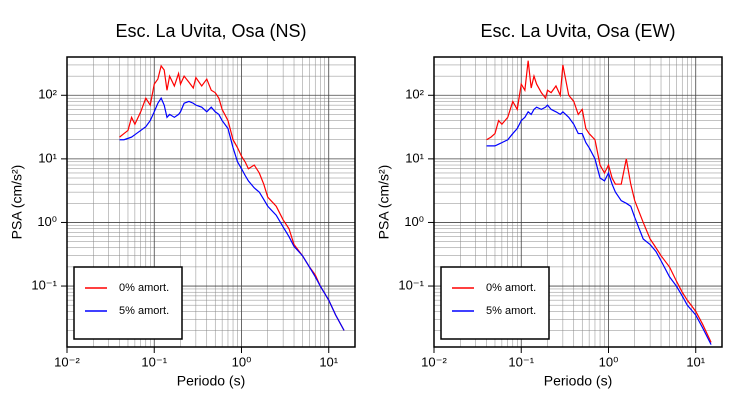 Image resolution: width=730 pixels, height=400 pixels. Describe the element at coordinates (210, 31) in the screenshot. I see `chart-title: Esc. La Uvita, Osa (NS)` at that location.